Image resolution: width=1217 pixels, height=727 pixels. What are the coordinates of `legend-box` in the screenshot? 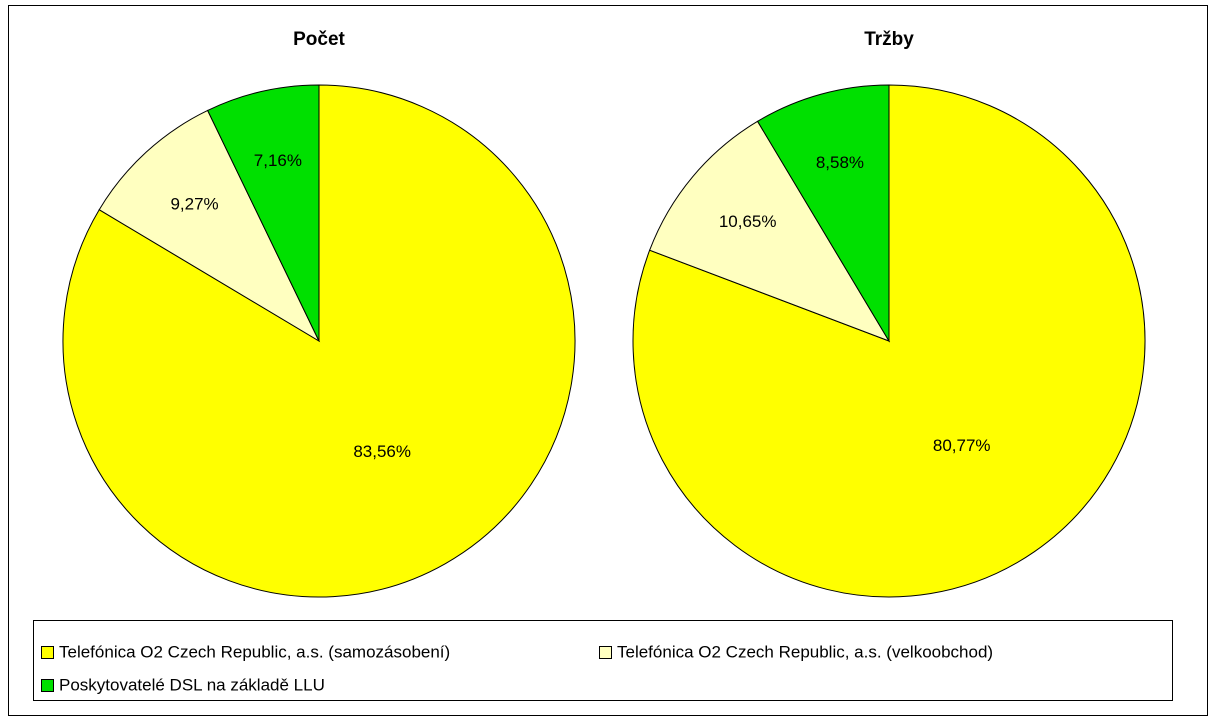 It's located at (603, 660).